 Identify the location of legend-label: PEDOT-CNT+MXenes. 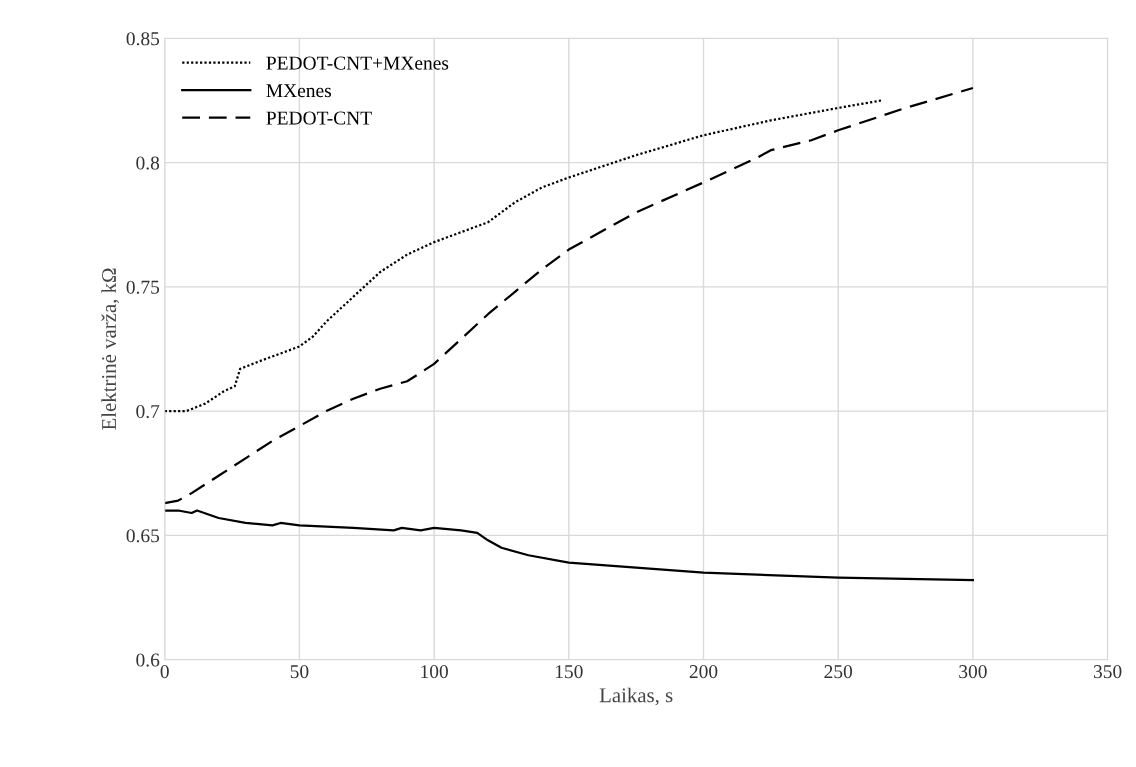
(357, 63).